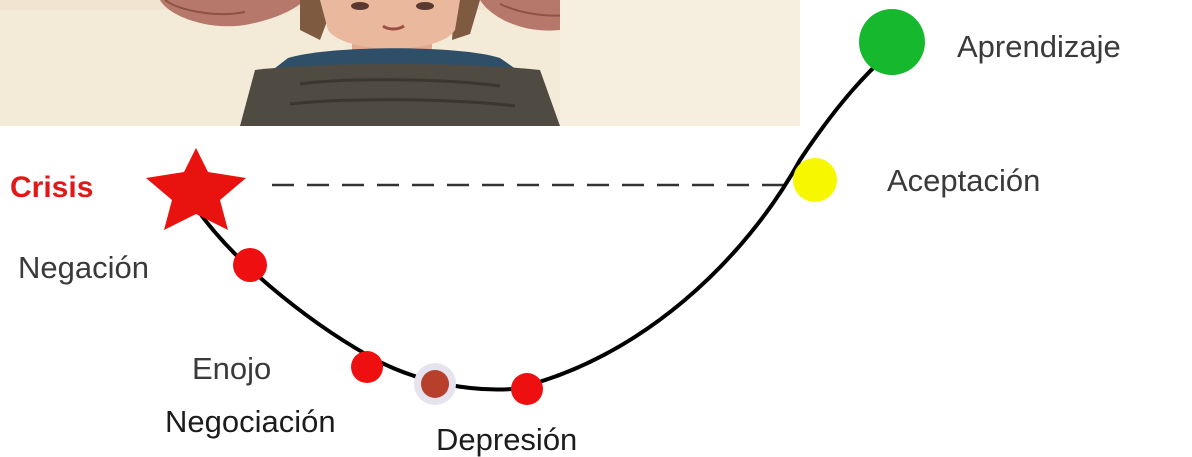 This screenshot has height=457, width=1192. Describe the element at coordinates (250, 421) in the screenshot. I see `negociacion-label: Negociación` at that location.